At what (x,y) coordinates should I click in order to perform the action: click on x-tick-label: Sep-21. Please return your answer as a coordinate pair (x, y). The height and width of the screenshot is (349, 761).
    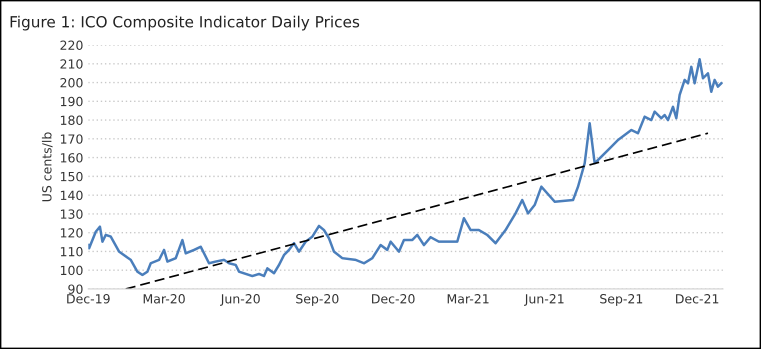
    Looking at the image, I should click on (621, 300).